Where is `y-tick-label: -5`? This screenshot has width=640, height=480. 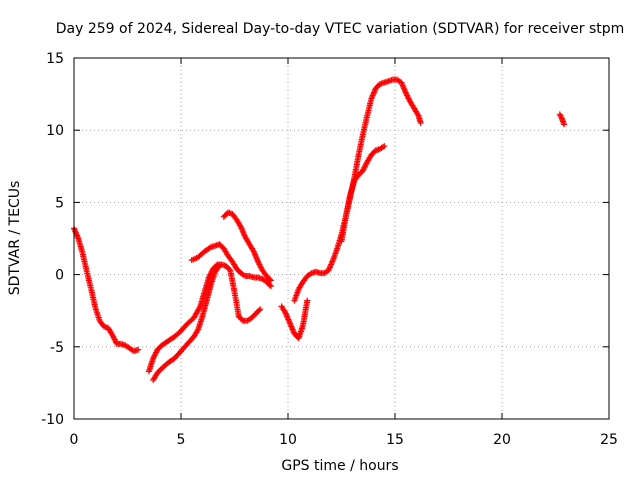
y-tick-label: -5 is located at coordinates (57, 348).